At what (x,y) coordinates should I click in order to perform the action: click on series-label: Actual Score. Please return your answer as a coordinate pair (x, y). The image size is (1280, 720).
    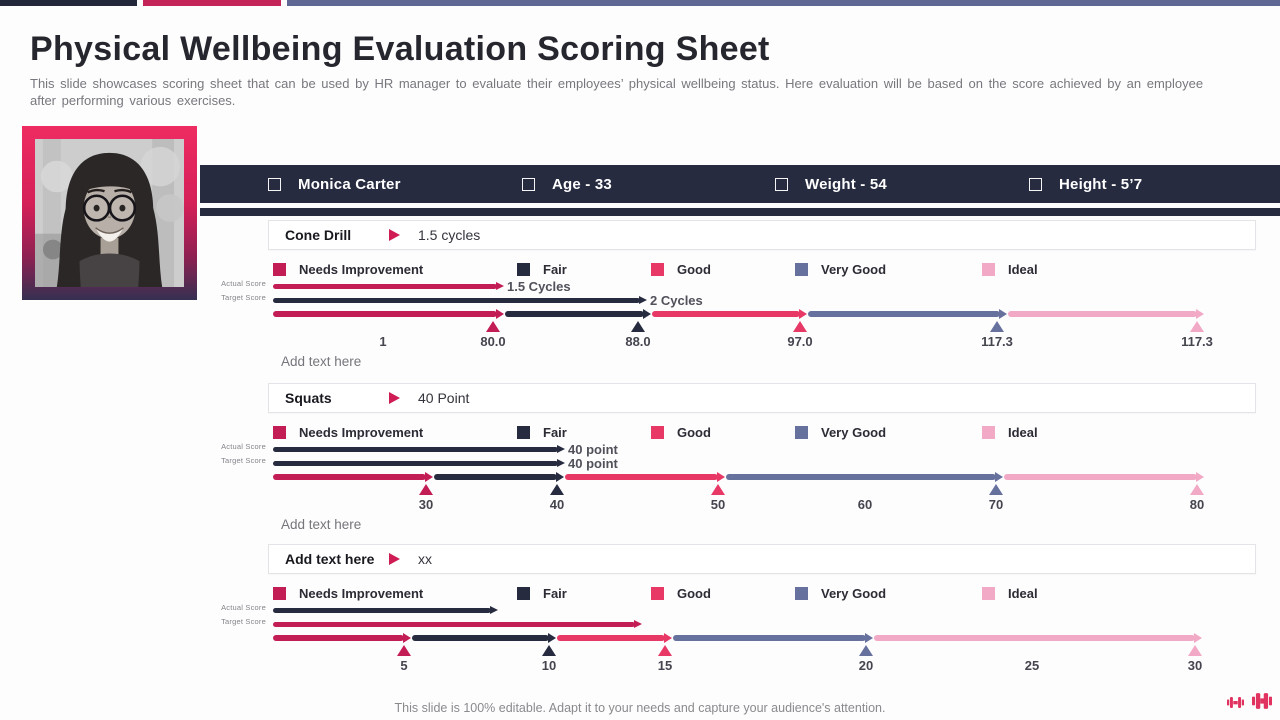
    Looking at the image, I should click on (243, 446).